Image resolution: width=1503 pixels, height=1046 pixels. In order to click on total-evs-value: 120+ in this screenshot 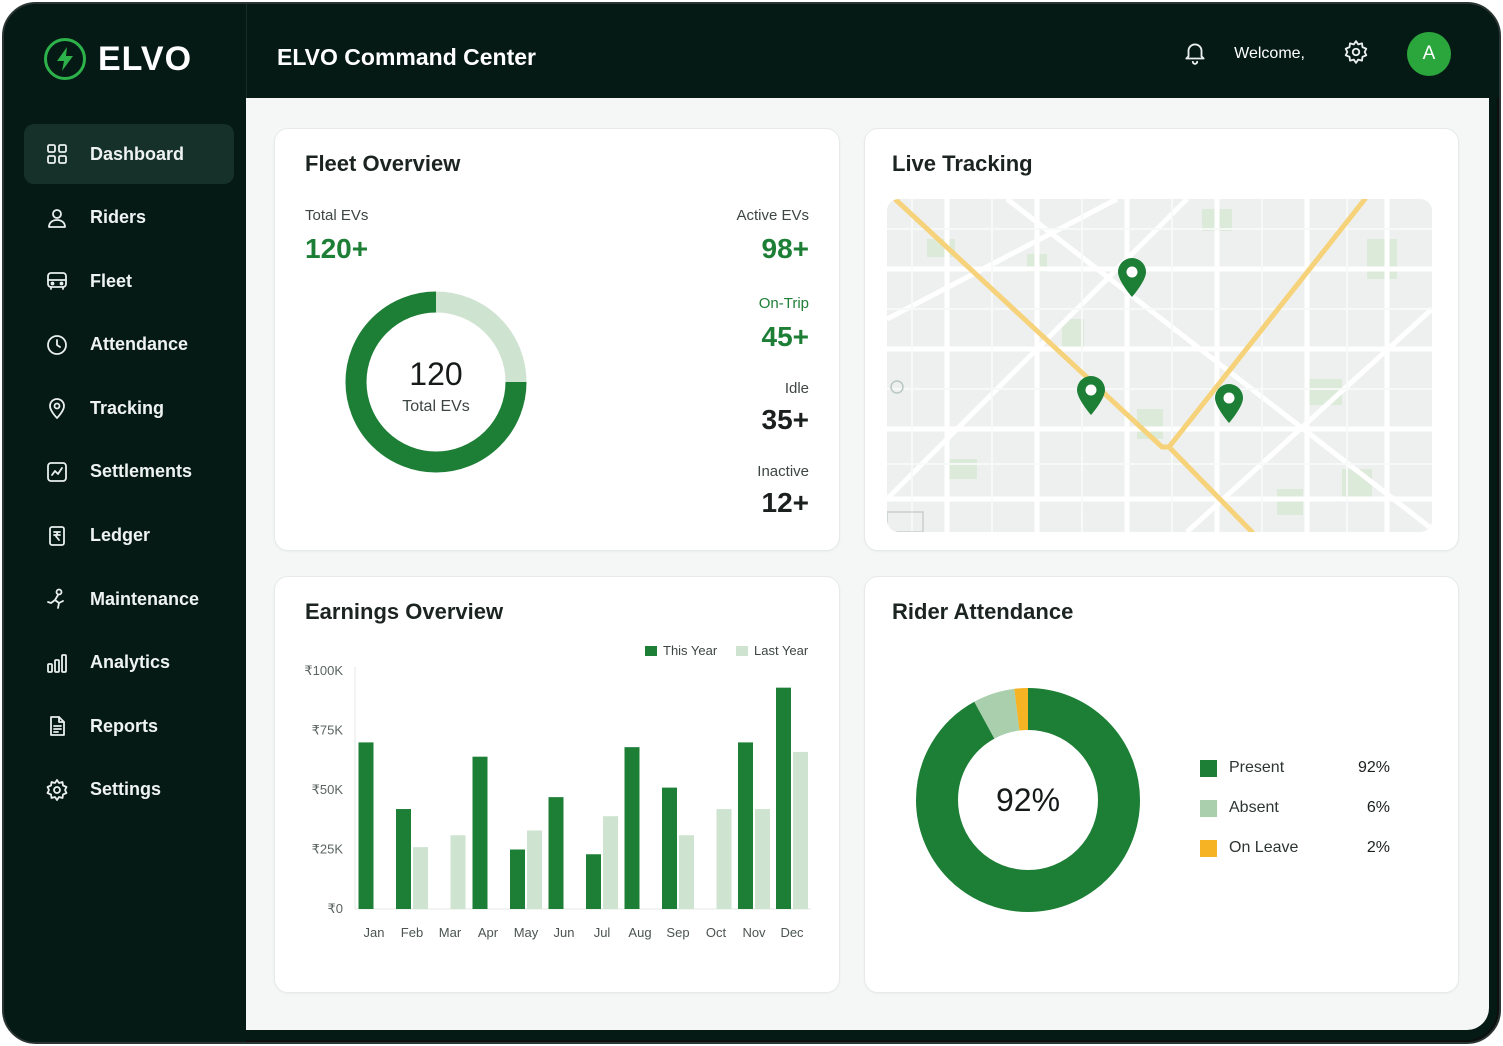, I will do `click(337, 248)`.